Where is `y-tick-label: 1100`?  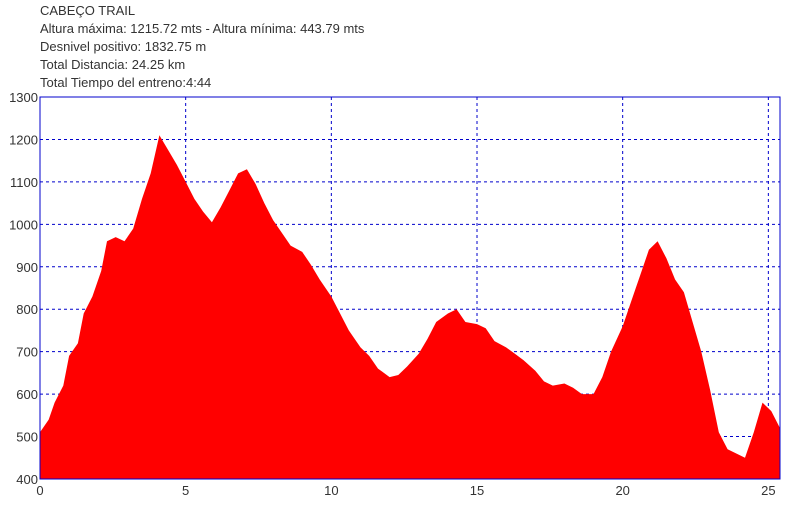 y-tick-label: 1100 is located at coordinates (24, 182).